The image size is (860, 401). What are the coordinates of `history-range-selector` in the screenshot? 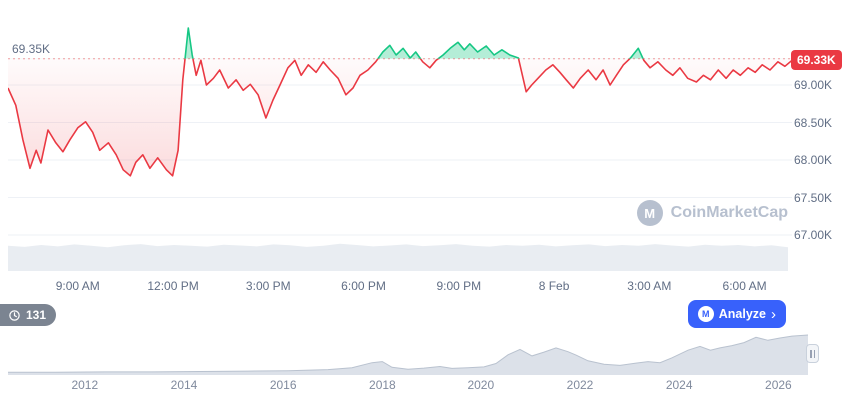 It's located at (408, 353).